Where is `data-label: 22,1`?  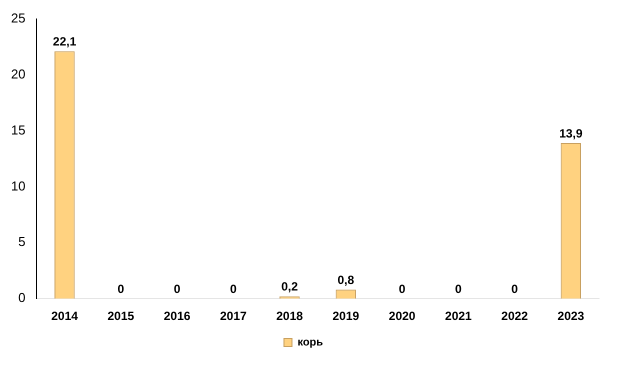 data-label: 22,1 is located at coordinates (64, 41).